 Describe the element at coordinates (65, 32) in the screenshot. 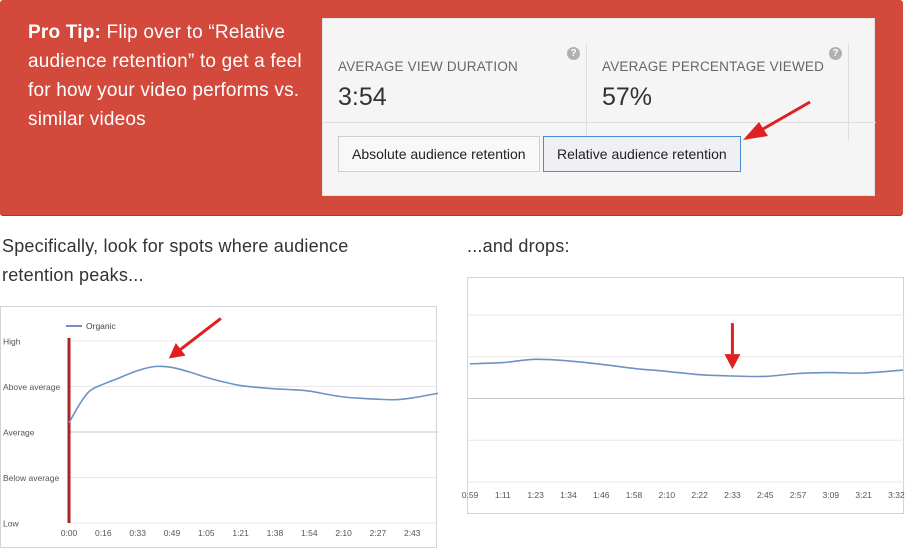

I see `pro-tip-label: Pro Tip:` at that location.